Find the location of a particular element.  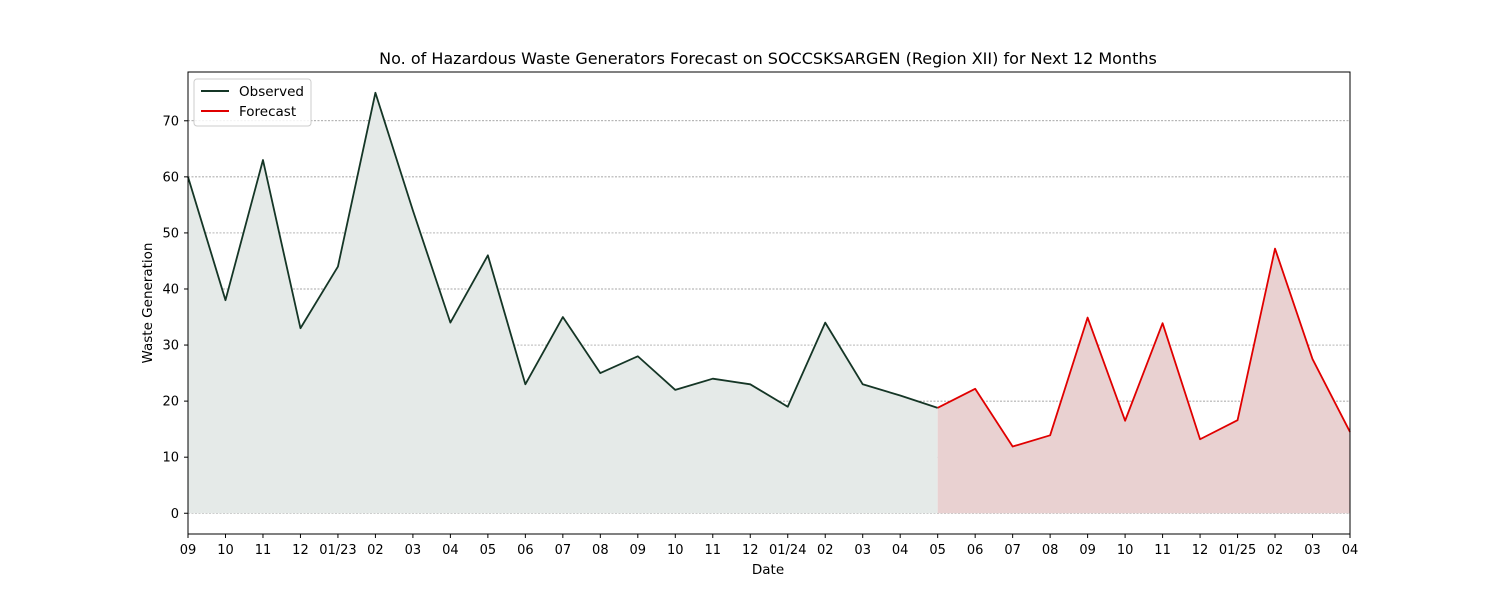

y-tick-label: 70 is located at coordinates (170, 121).